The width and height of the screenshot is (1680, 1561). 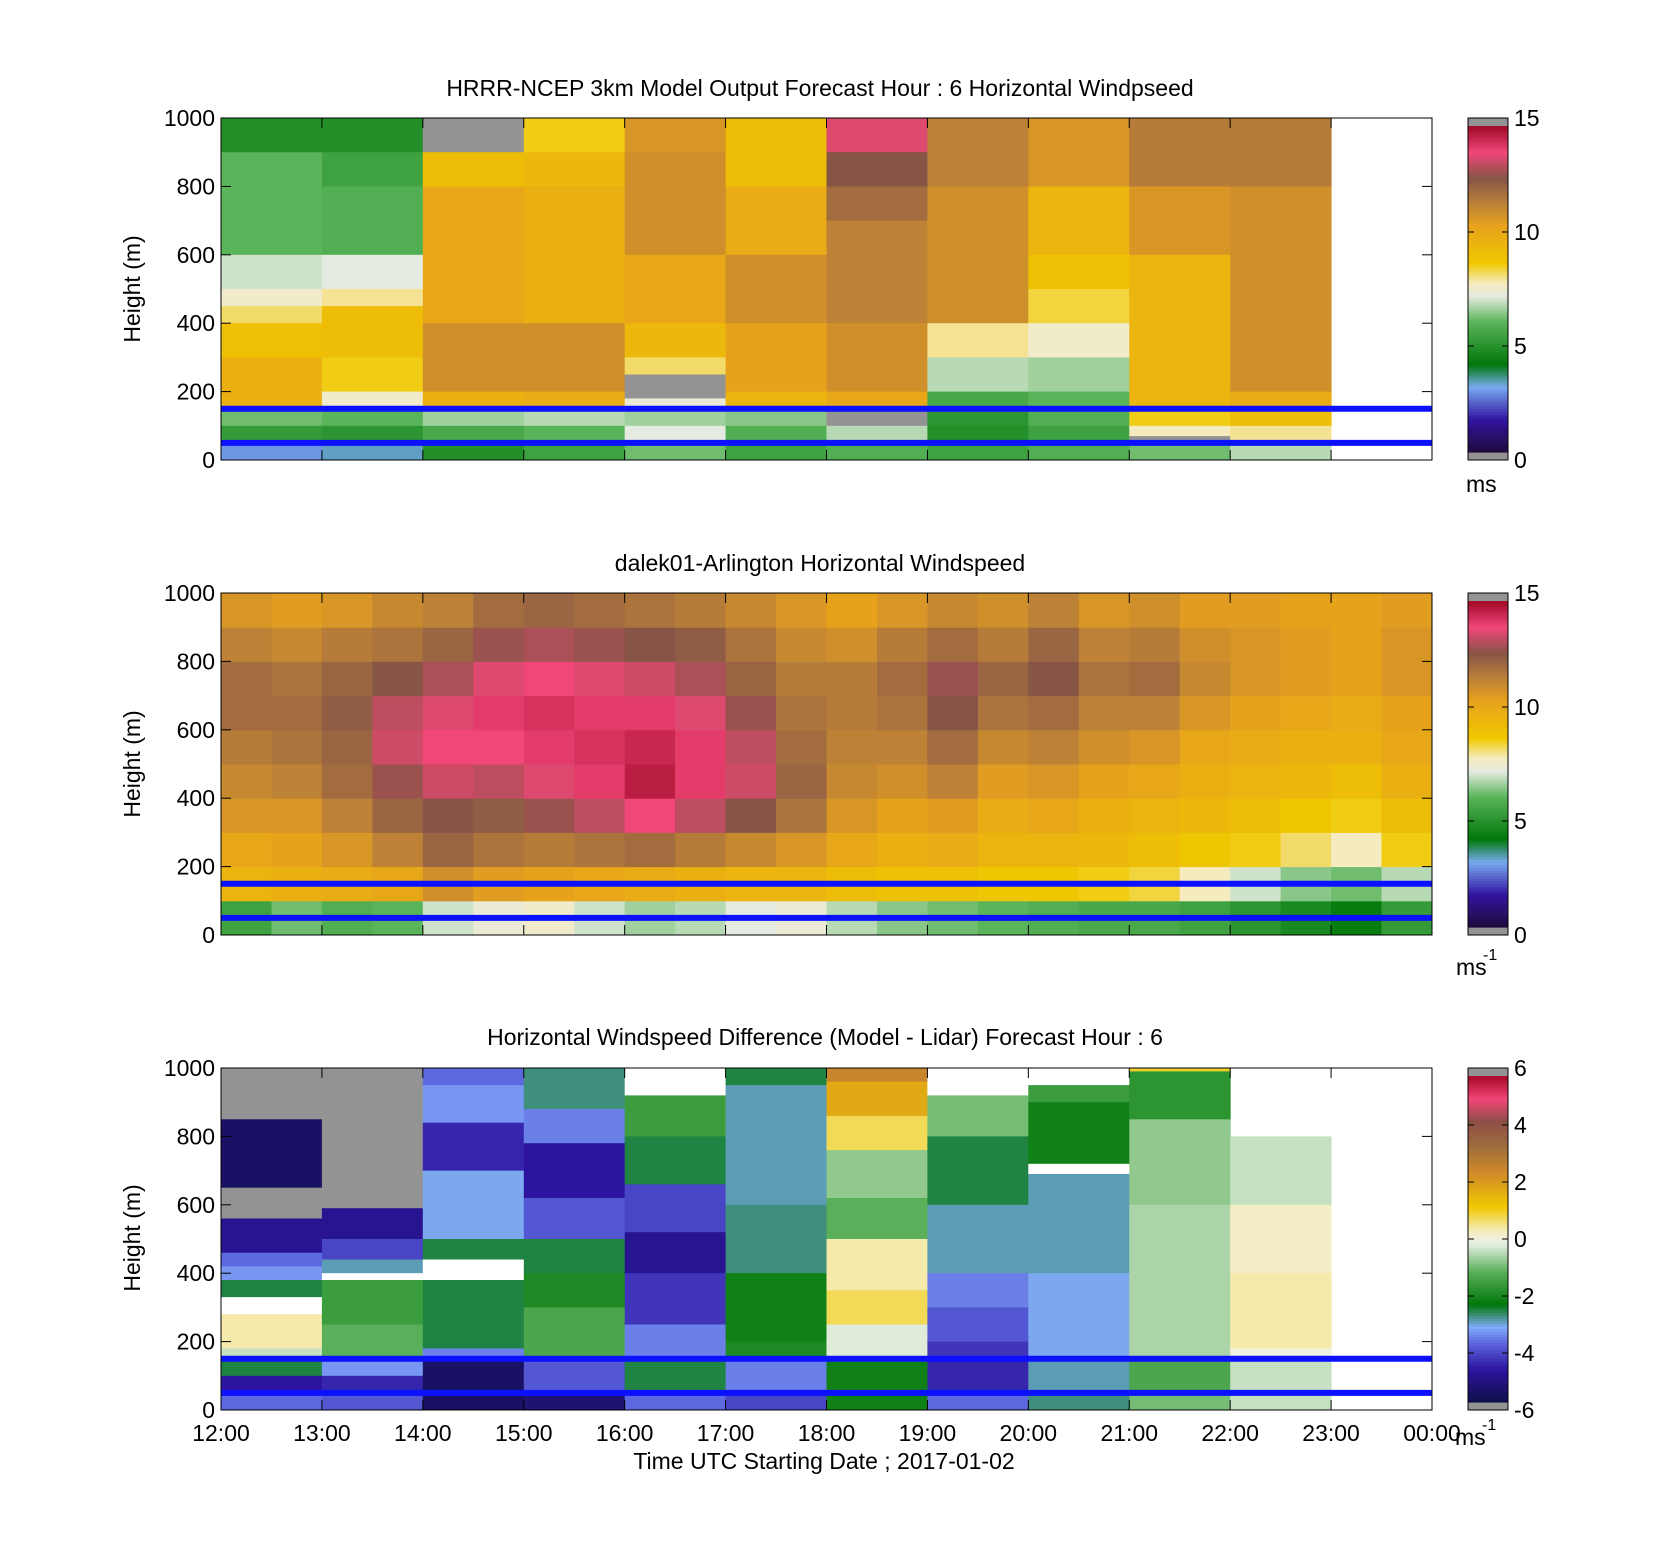 I want to click on colorbar: -6 -4 -2 0 2 4 6, so click(x=1501, y=1239).